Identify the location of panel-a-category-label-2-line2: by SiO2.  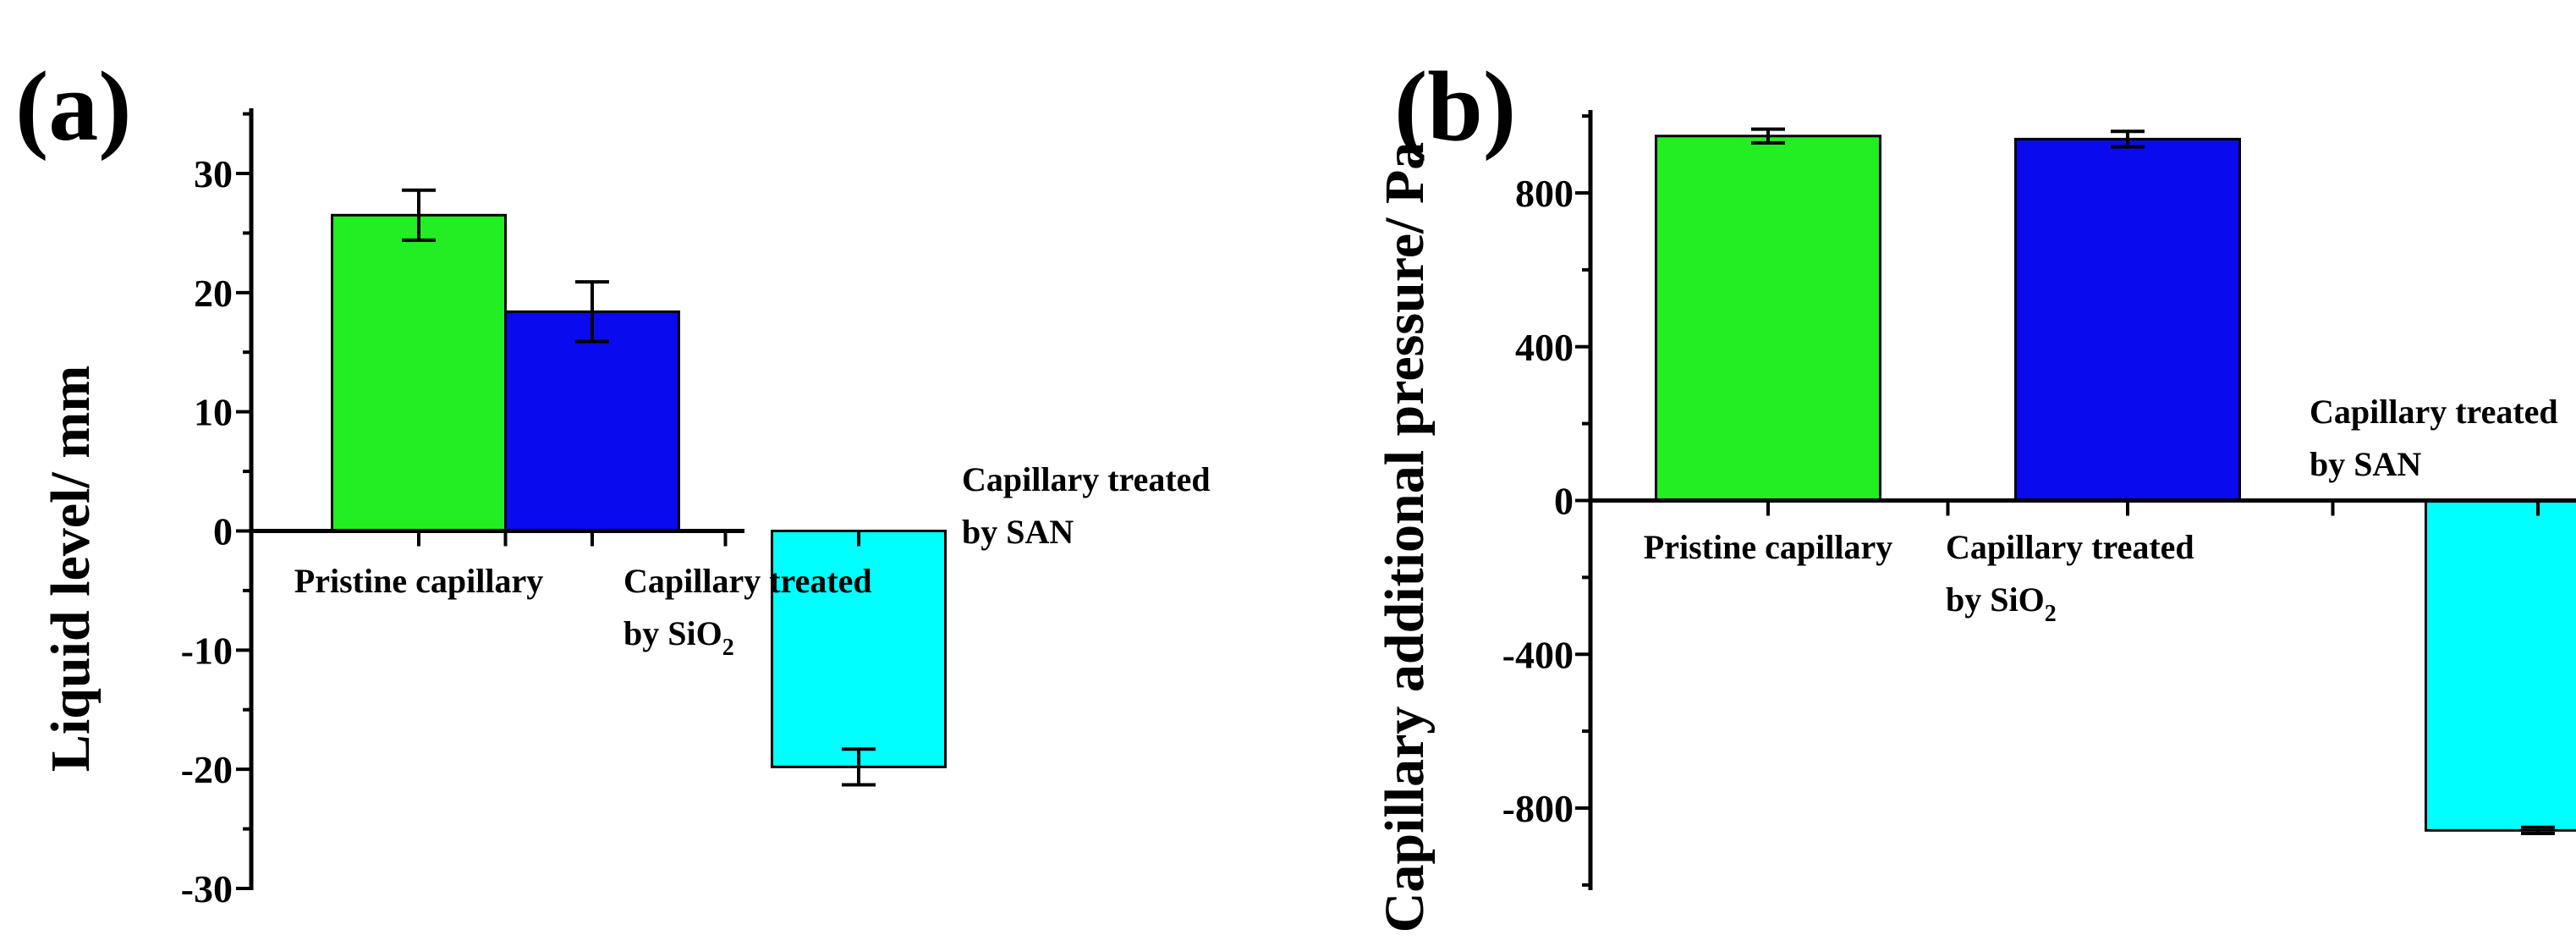
(679, 638).